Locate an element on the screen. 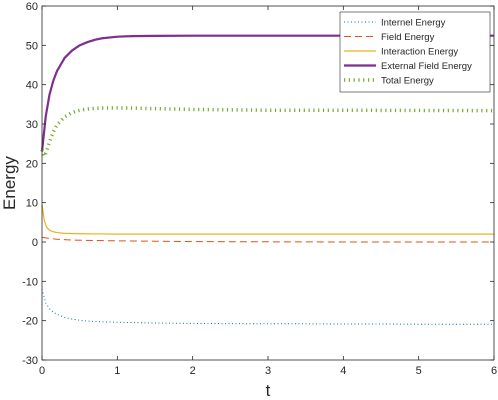  x-tick-label: 1 is located at coordinates (117, 371).